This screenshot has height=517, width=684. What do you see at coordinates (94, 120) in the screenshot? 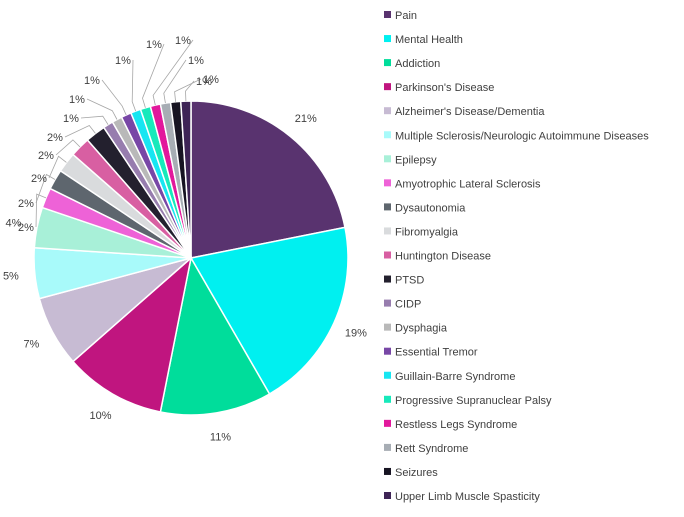
I see `leader-line-cidp` at bounding box center [94, 120].